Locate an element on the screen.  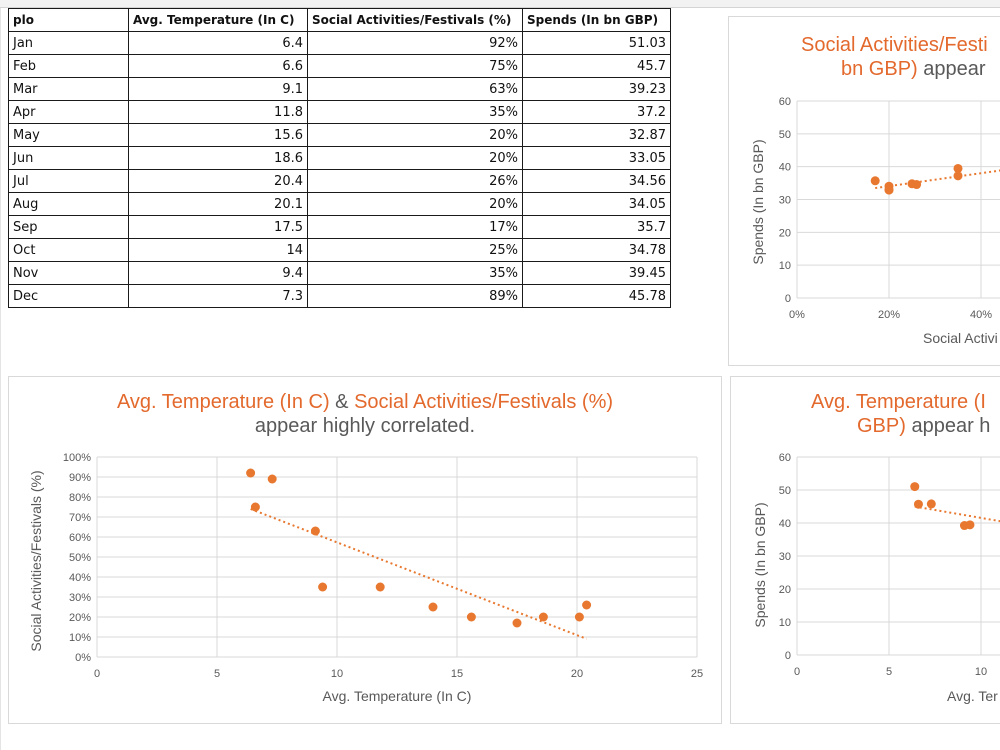
value-cell: 75% is located at coordinates (415, 66).